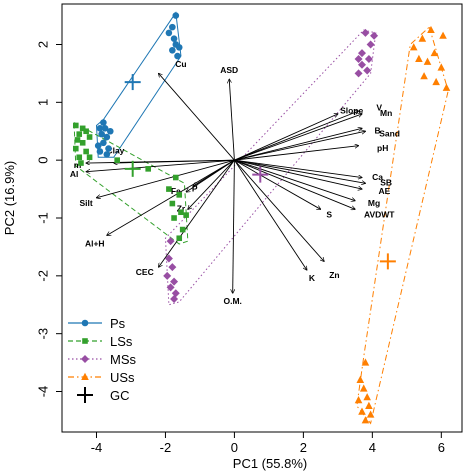  What do you see at coordinates (329, 214) in the screenshot?
I see `loading-label: S` at bounding box center [329, 214].